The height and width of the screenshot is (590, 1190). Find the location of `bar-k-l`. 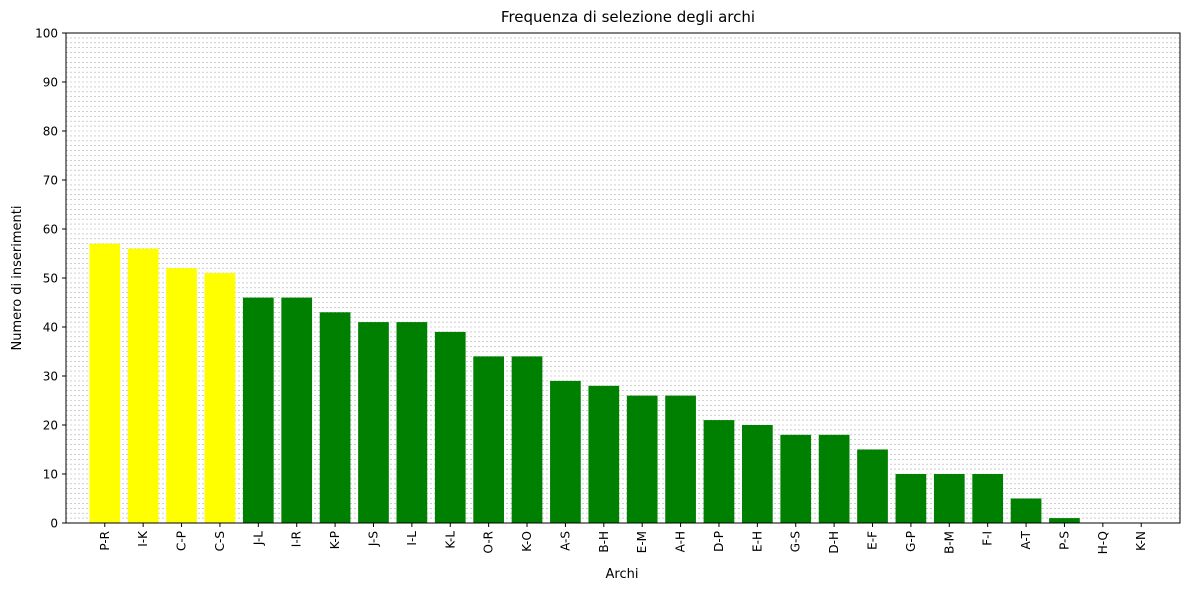

bar-k-l is located at coordinates (450, 427).